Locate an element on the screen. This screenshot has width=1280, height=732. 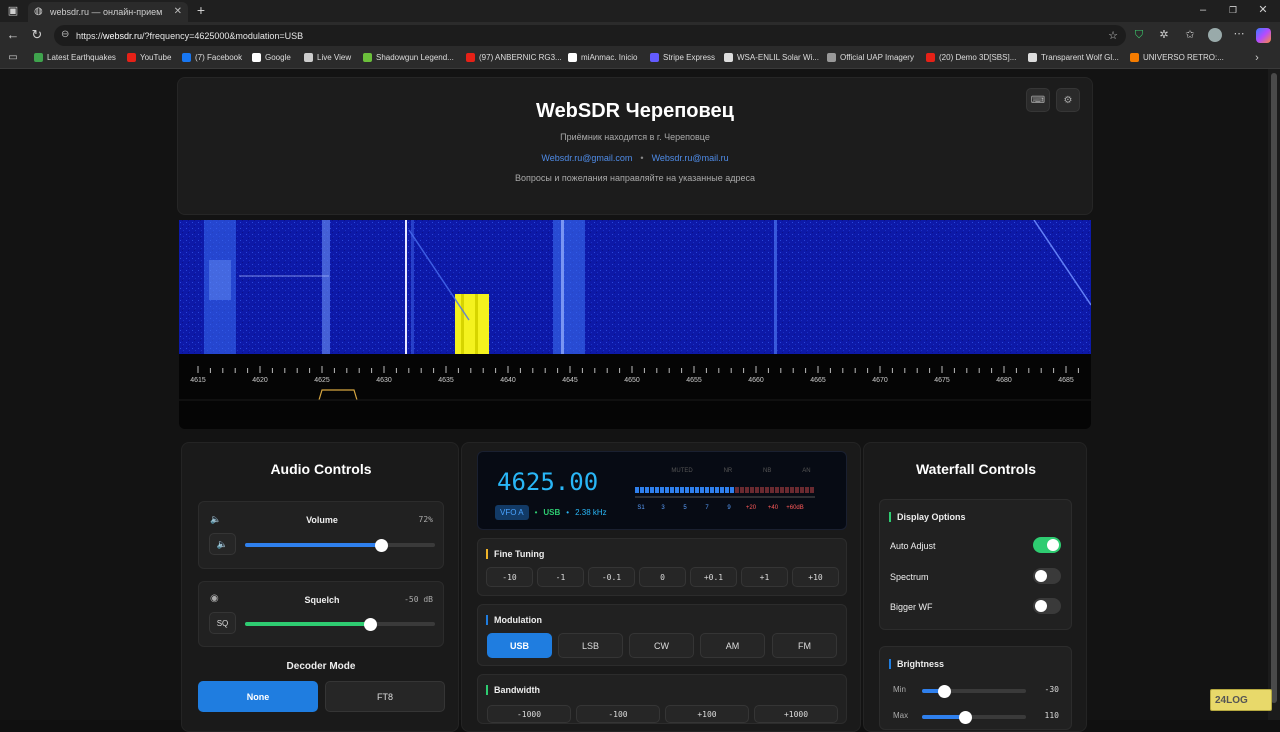
auto-adjust-toggle is located at coordinates (1047, 545).